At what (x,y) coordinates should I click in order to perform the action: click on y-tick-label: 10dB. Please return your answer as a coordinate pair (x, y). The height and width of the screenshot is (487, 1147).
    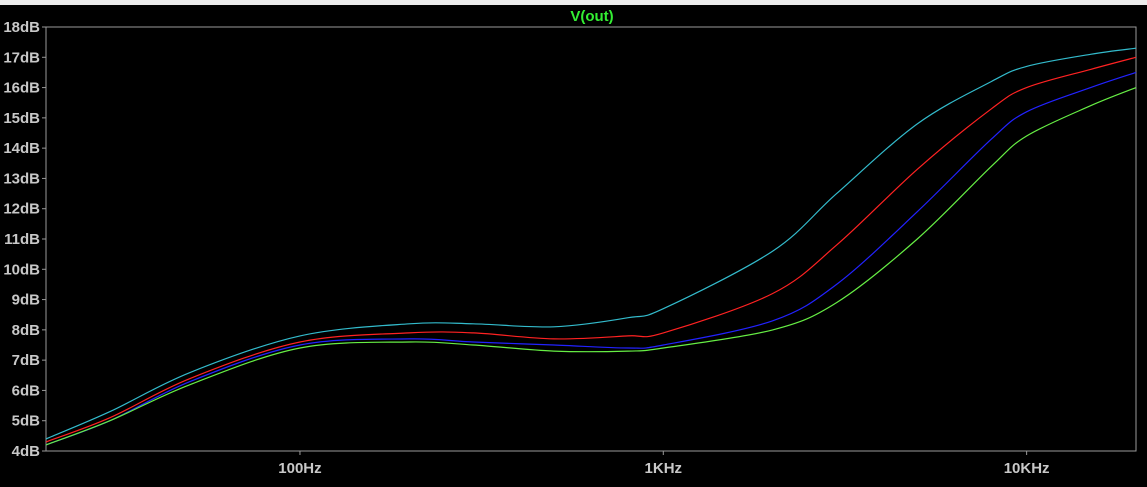
    Looking at the image, I should click on (21, 269).